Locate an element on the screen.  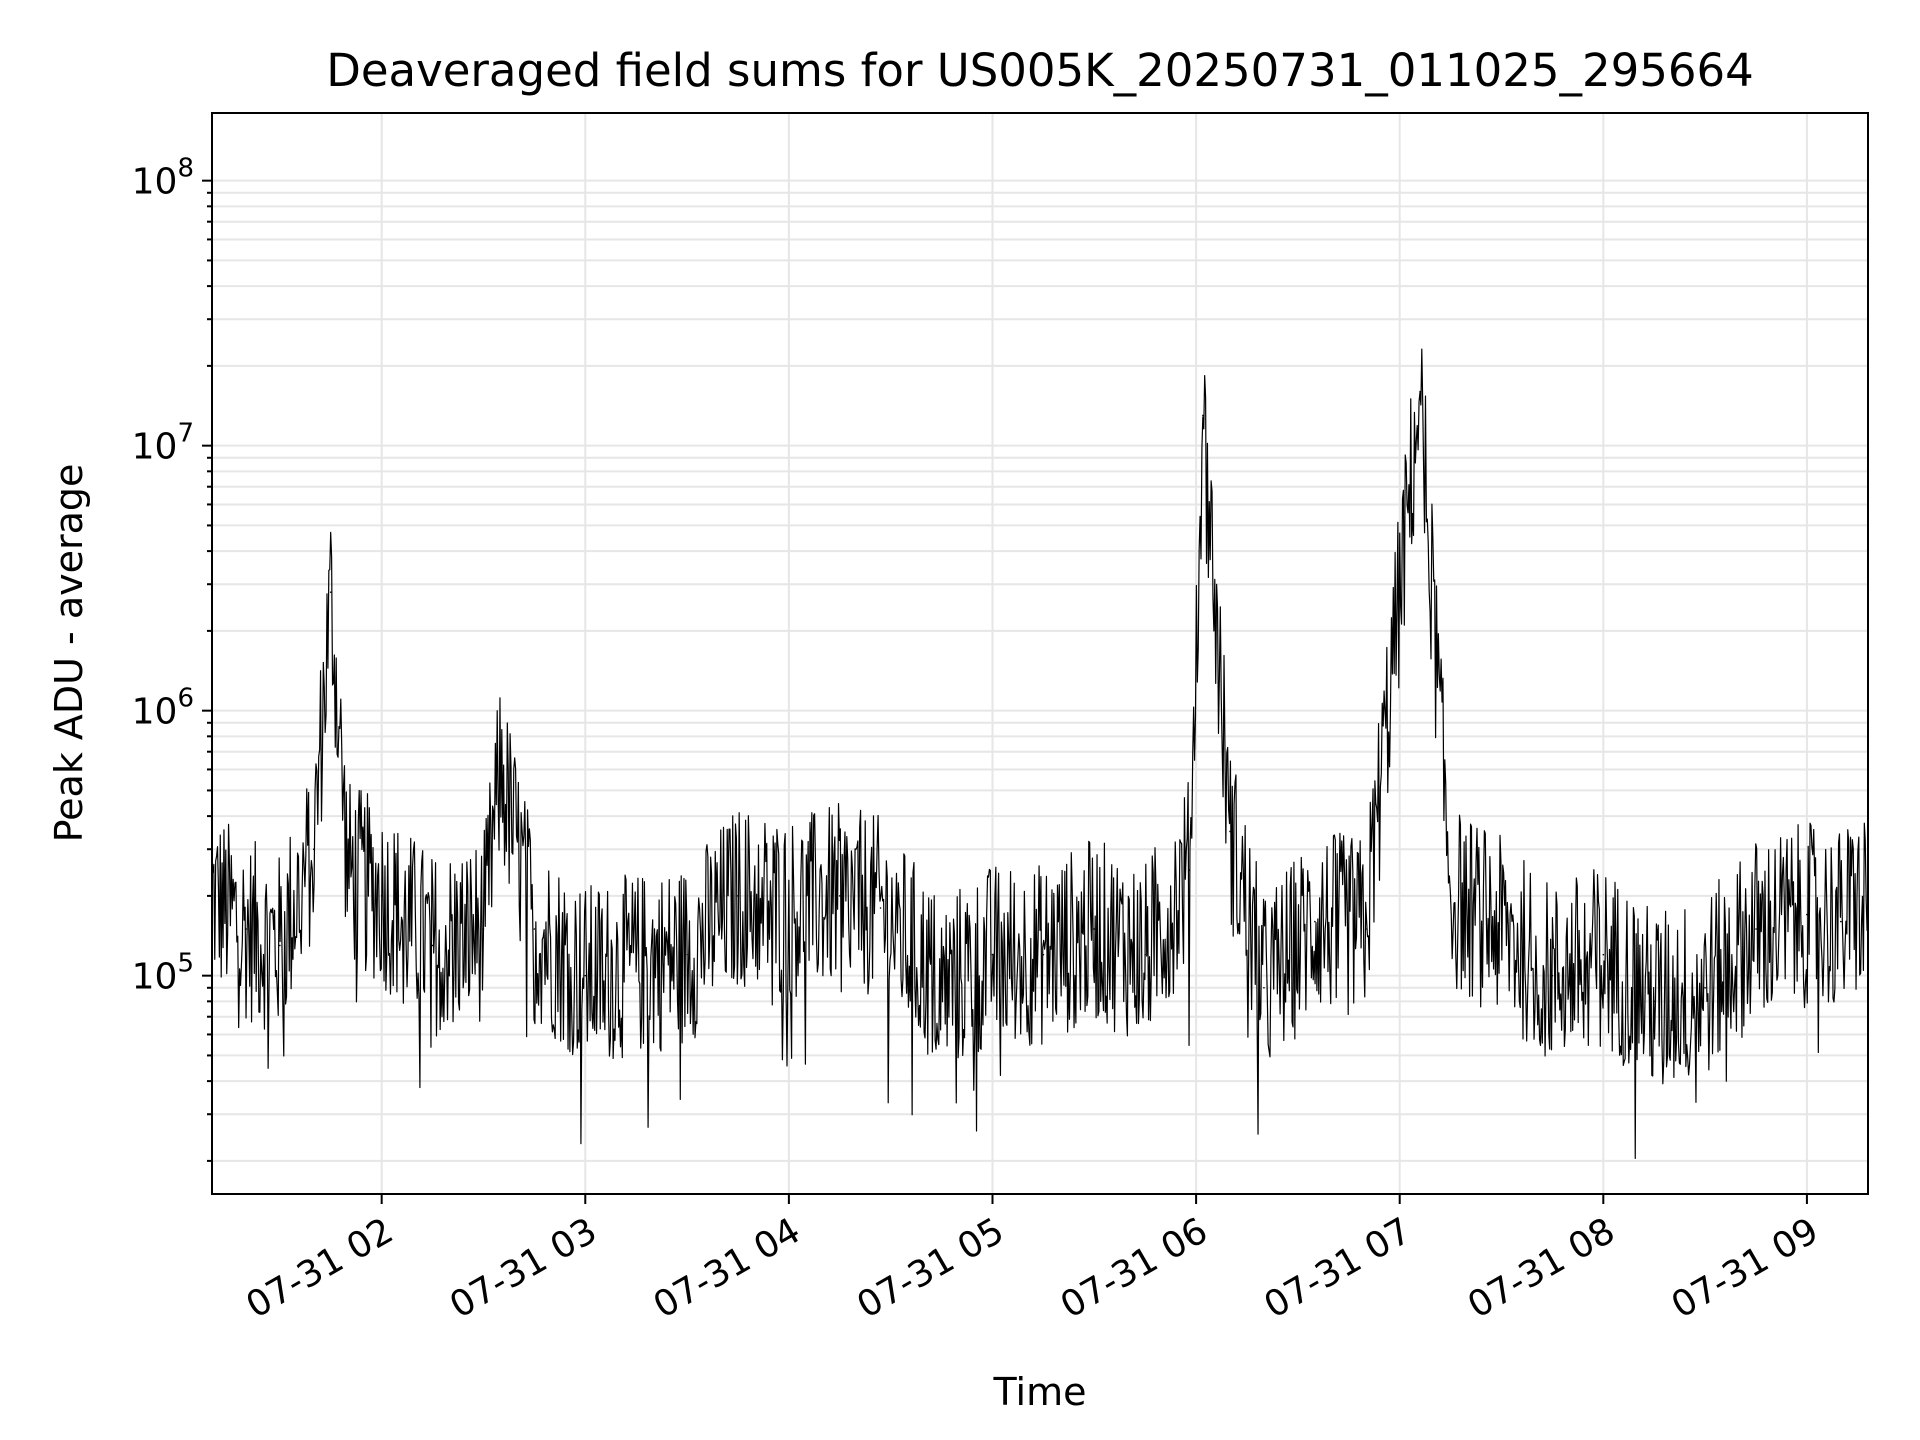
x-tick-label: 07-31 09 is located at coordinates (1745, 1268).